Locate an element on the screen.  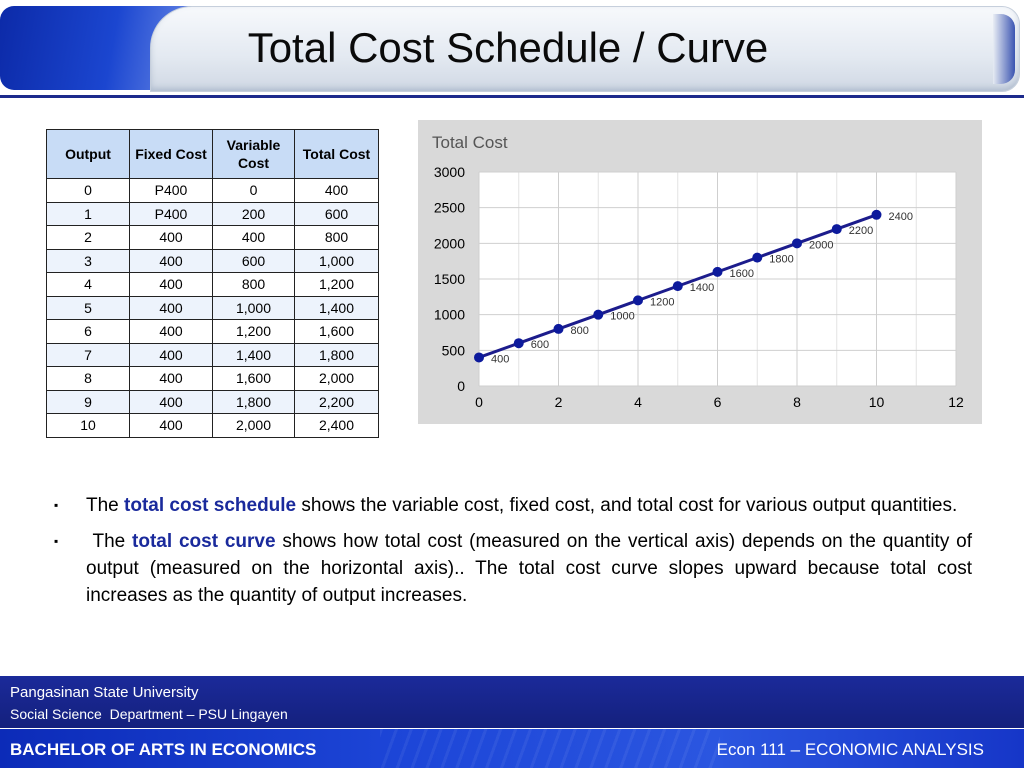
column-header-variable-cost: Variable Cost is located at coordinates (253, 154).